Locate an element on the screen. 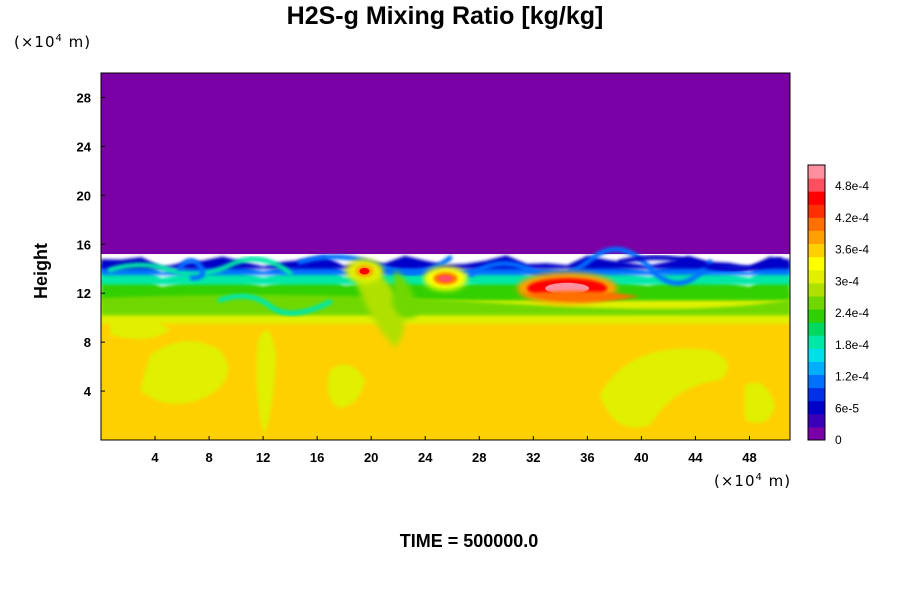  x-tick-label: 24 is located at coordinates (425, 457).